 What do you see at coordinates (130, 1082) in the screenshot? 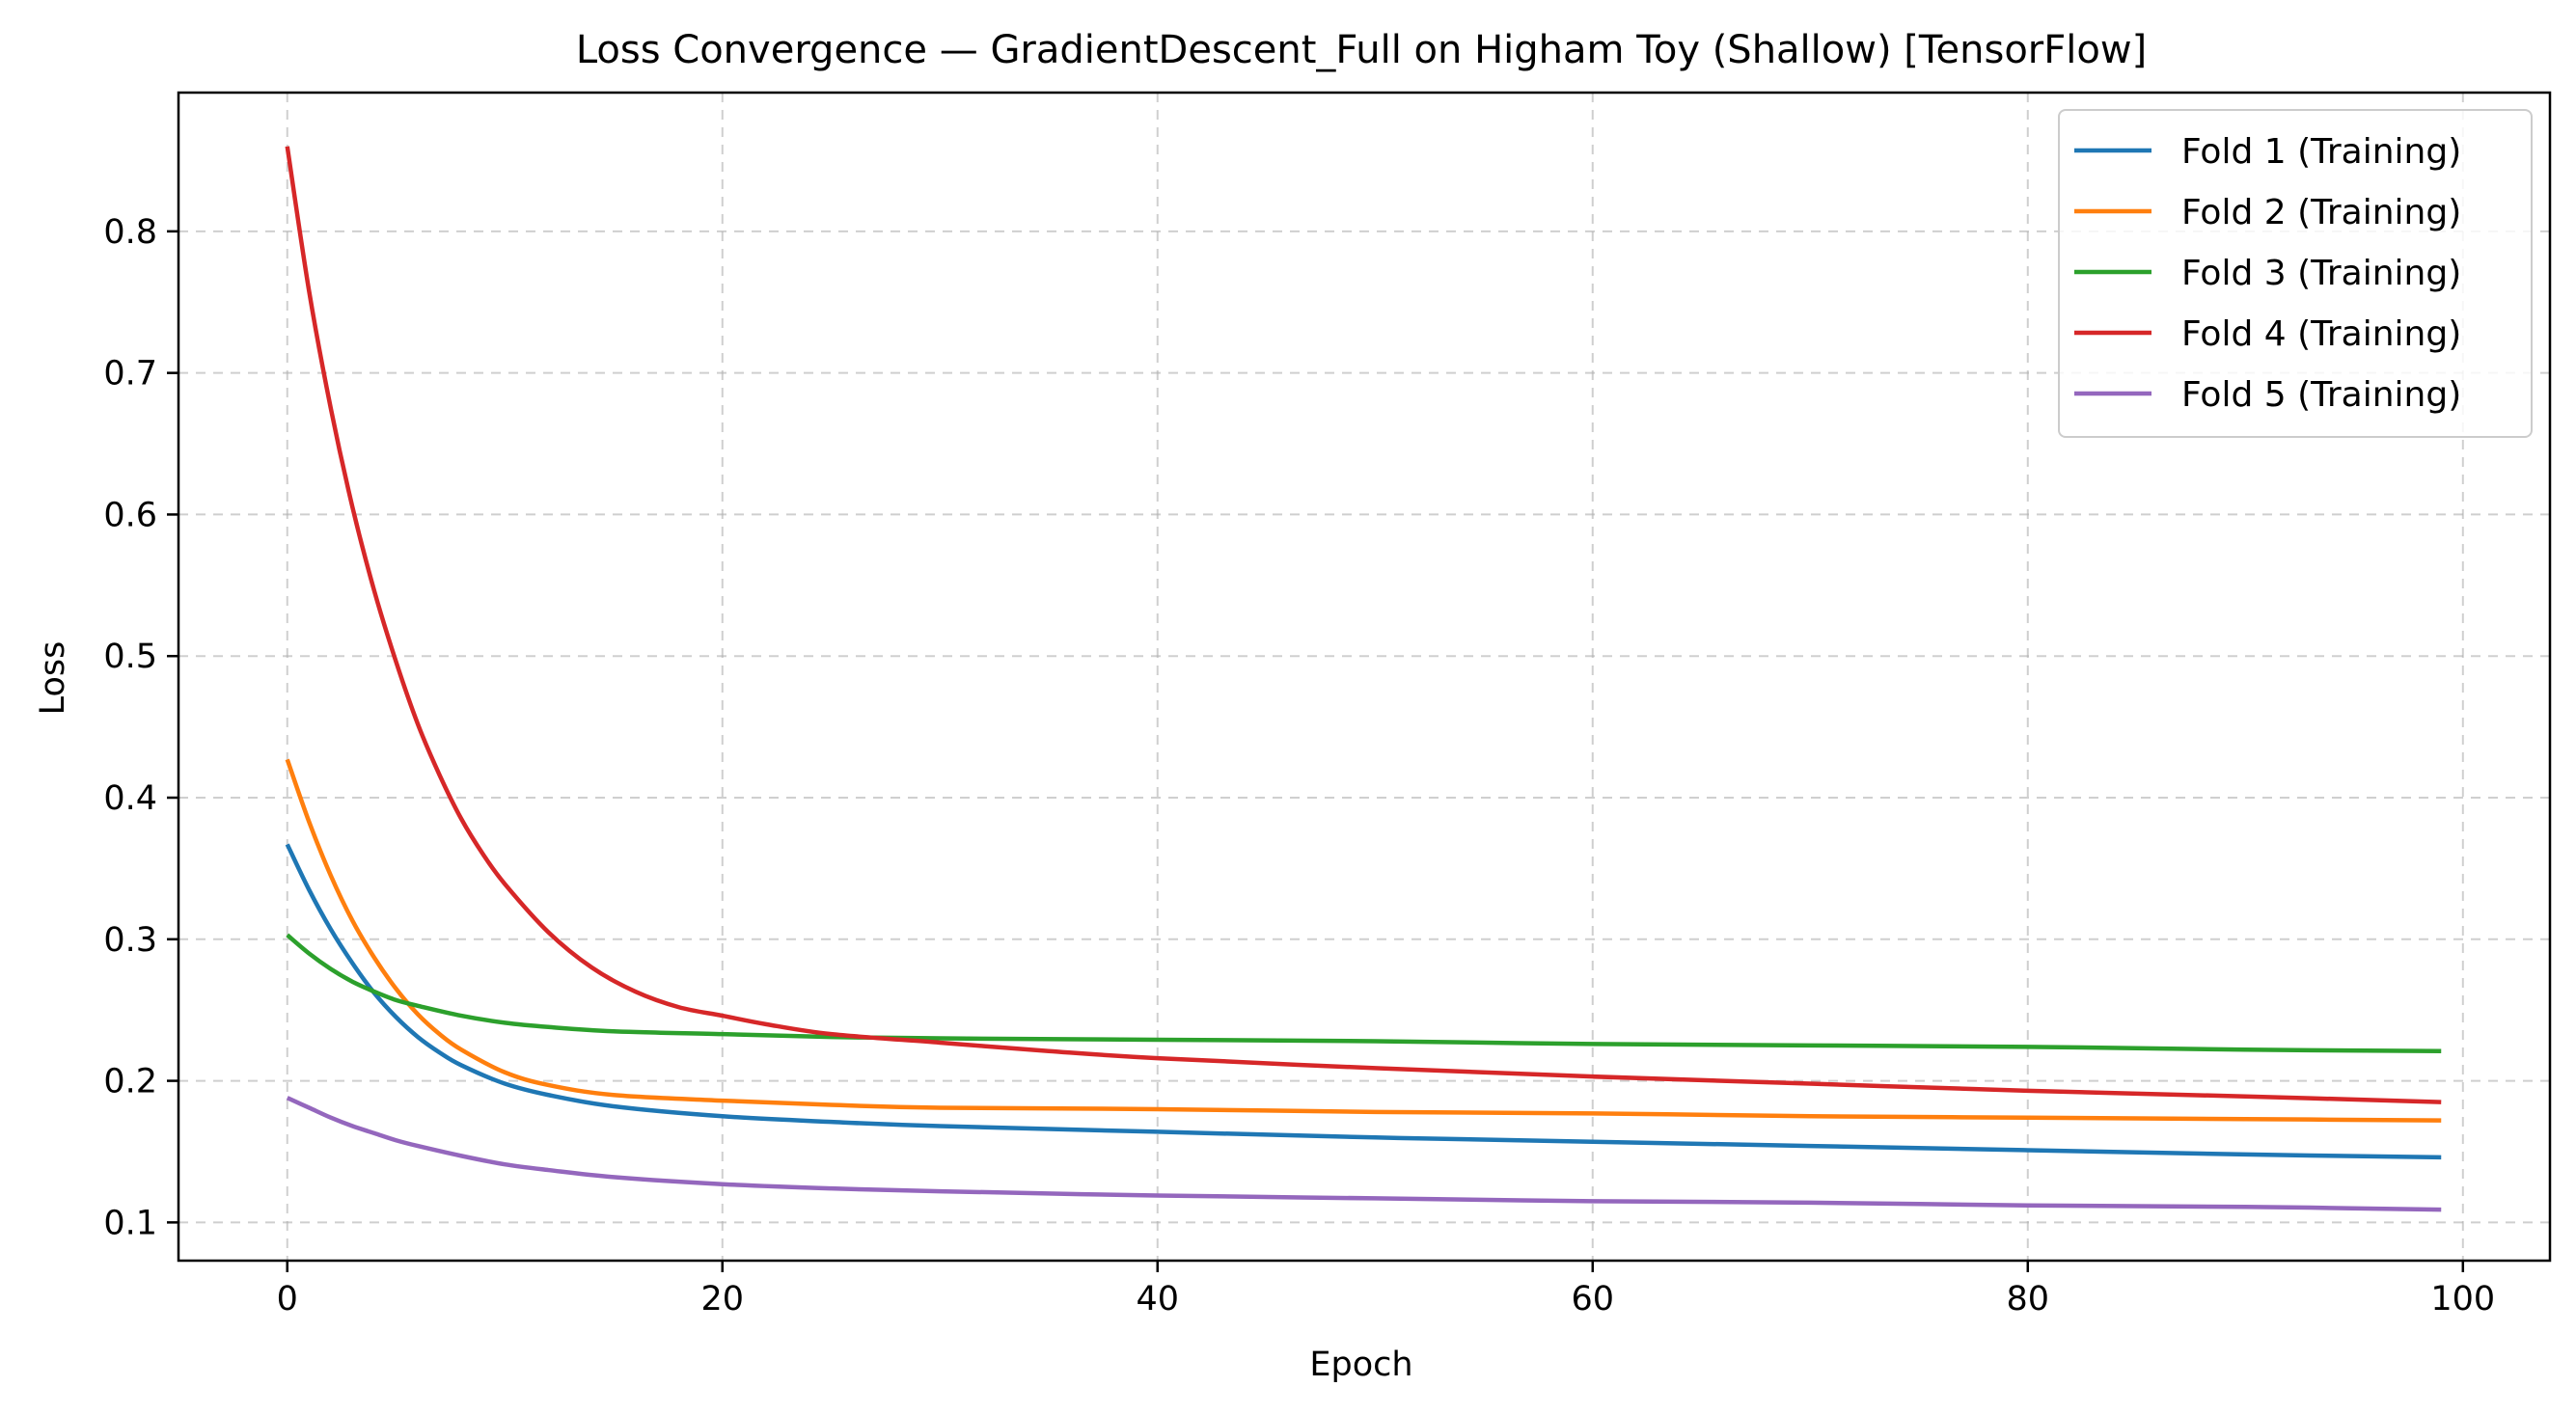
I see `y-tick-label: 0.2` at bounding box center [130, 1082].